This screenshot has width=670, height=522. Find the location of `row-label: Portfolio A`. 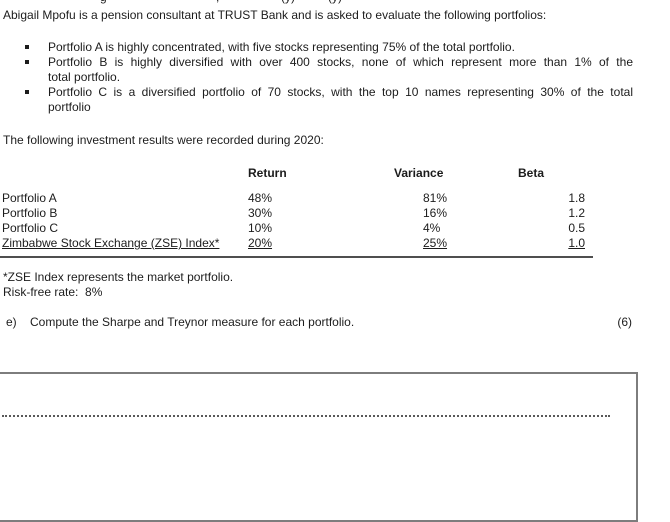

row-label: Portfolio A is located at coordinates (29, 198).